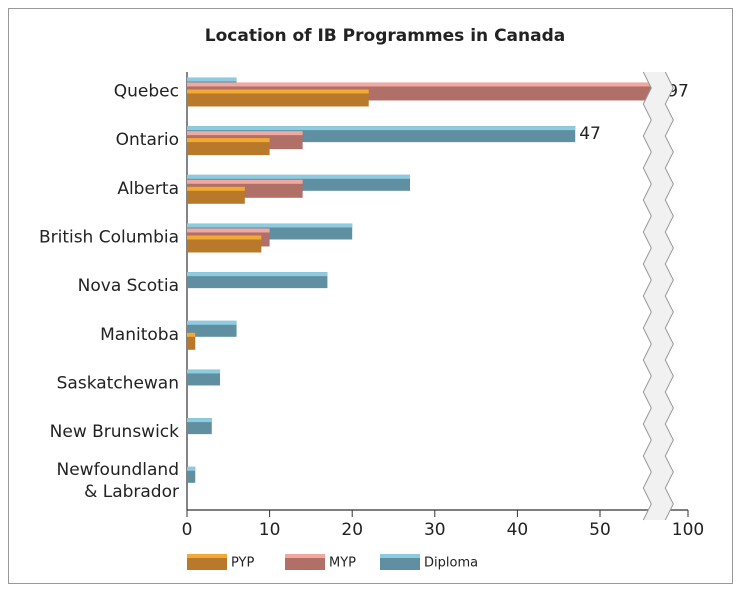 This screenshot has height=592, width=741. Describe the element at coordinates (352, 530) in the screenshot. I see `x-tick-label: 20` at that location.